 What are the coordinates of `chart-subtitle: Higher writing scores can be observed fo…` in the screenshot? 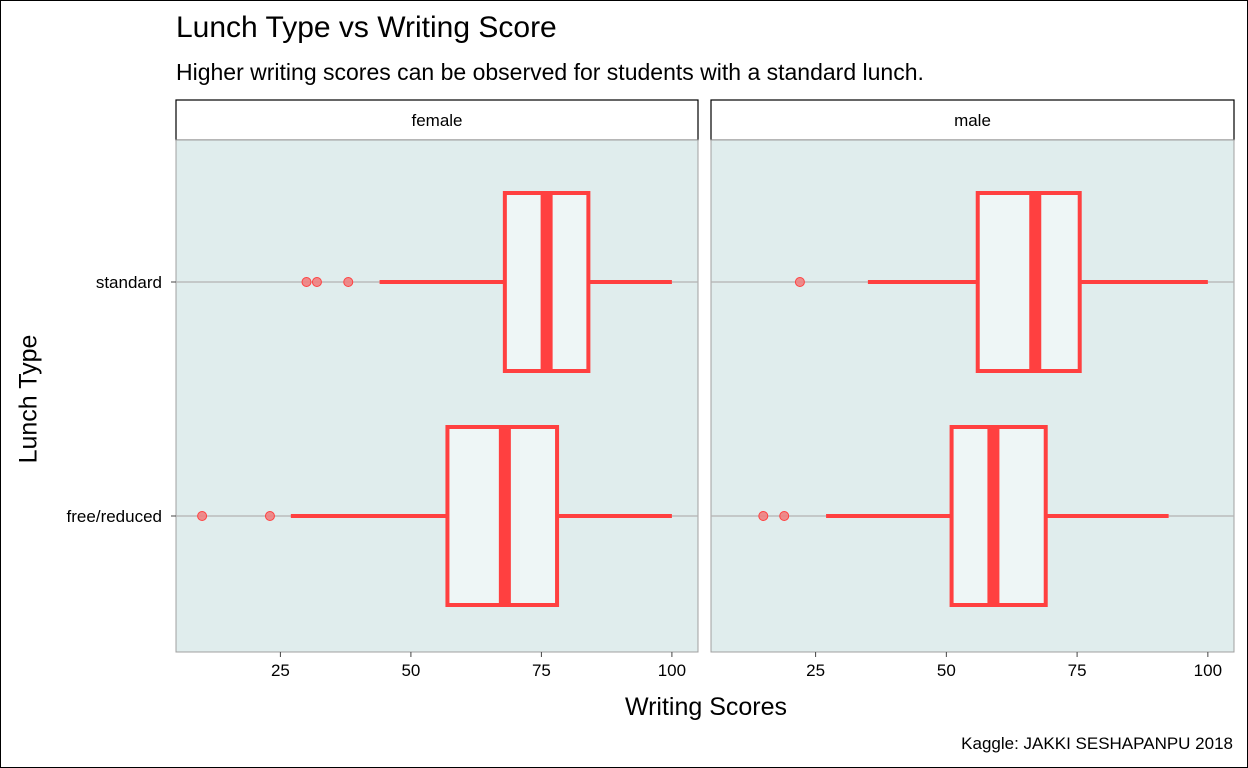 It's located at (550, 72).